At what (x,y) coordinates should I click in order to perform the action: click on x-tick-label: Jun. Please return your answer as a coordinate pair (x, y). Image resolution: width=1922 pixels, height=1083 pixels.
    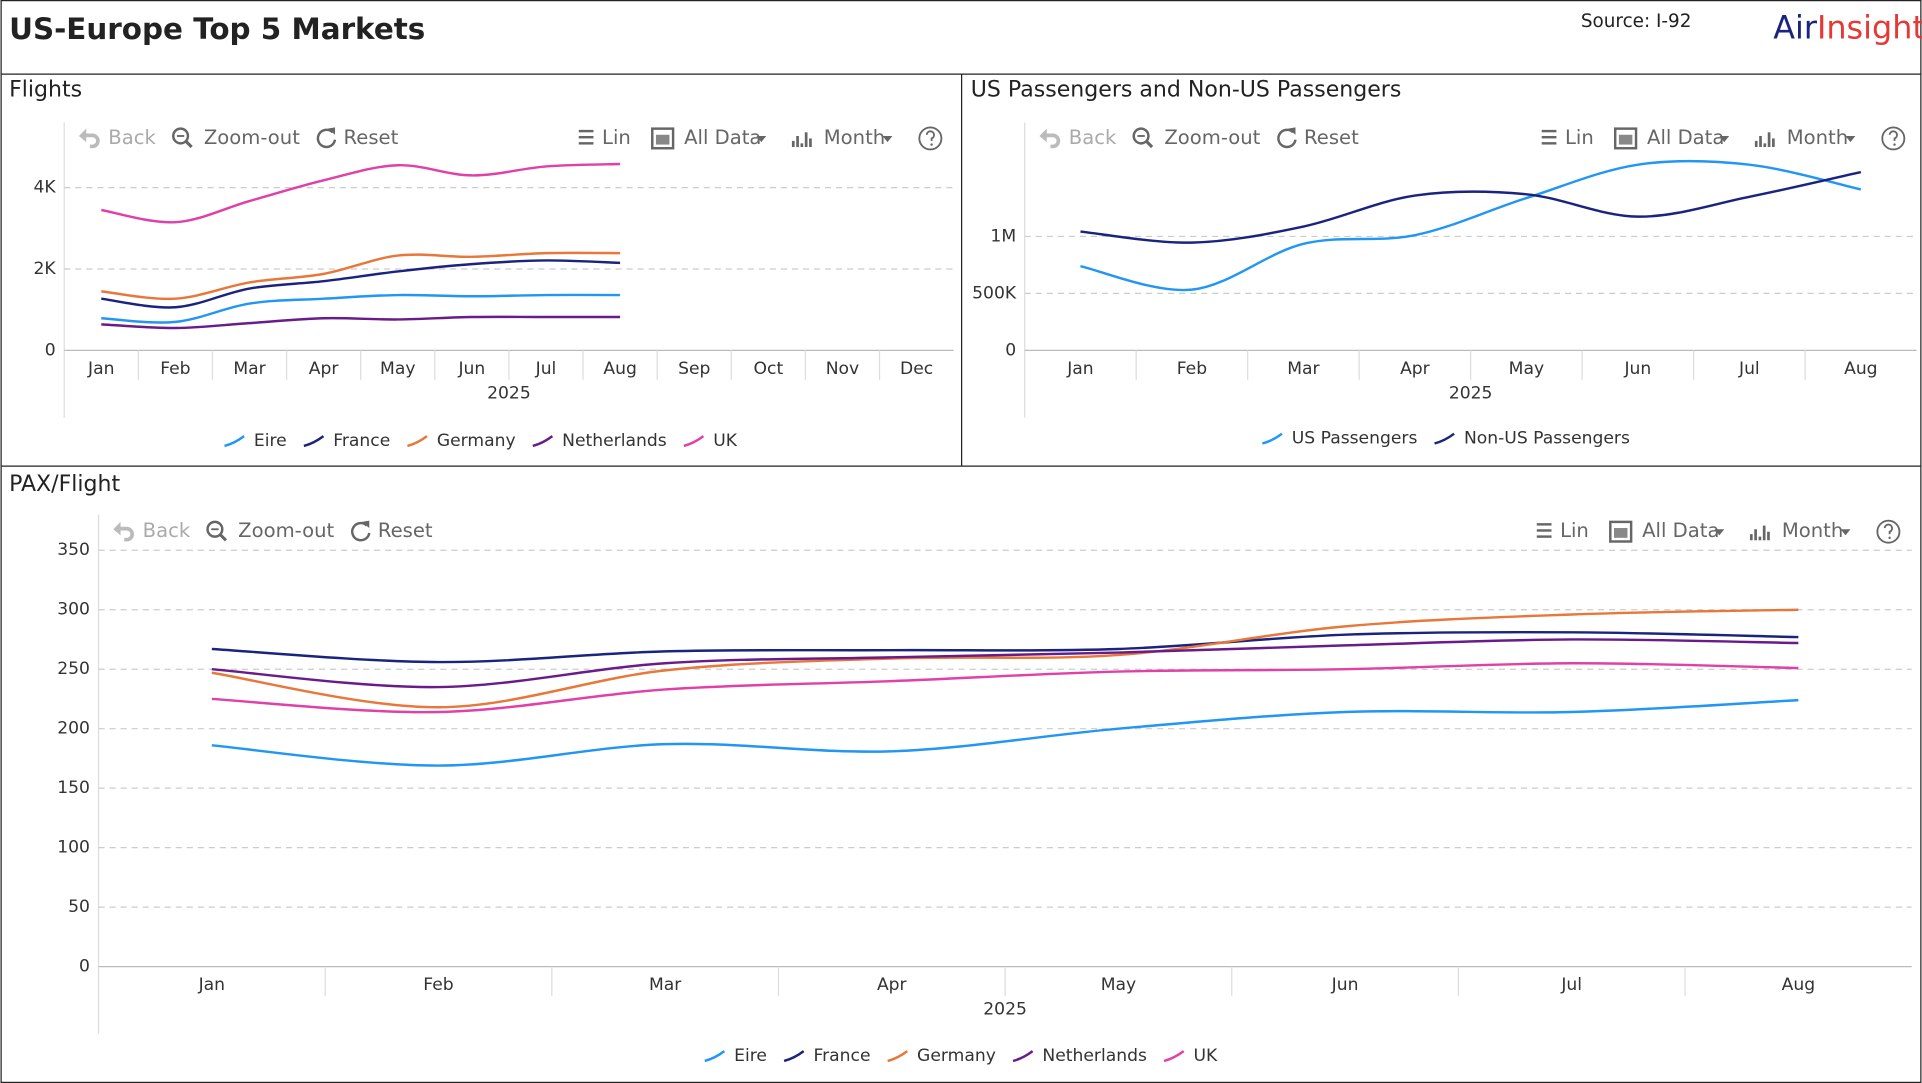
    Looking at the image, I should click on (471, 369).